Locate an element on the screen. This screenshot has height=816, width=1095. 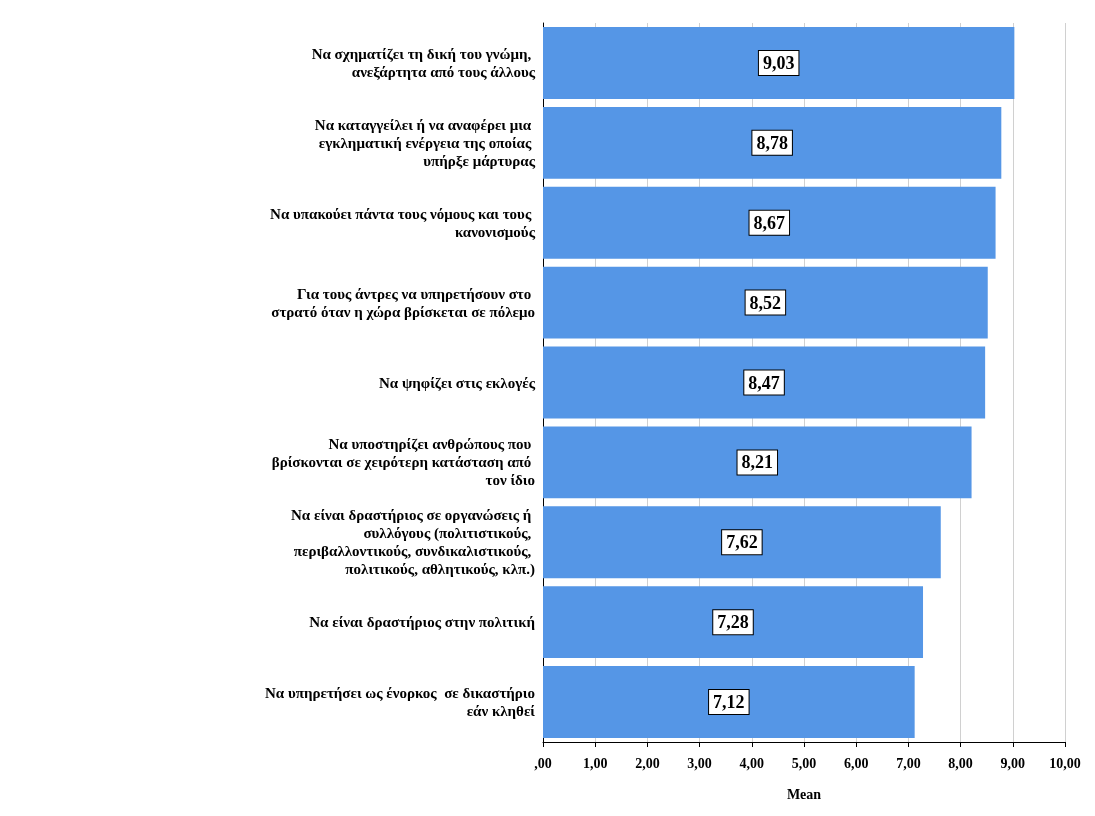
y-tick-label: Να ψηφίζει στις εκλογές is located at coordinates (457, 382).